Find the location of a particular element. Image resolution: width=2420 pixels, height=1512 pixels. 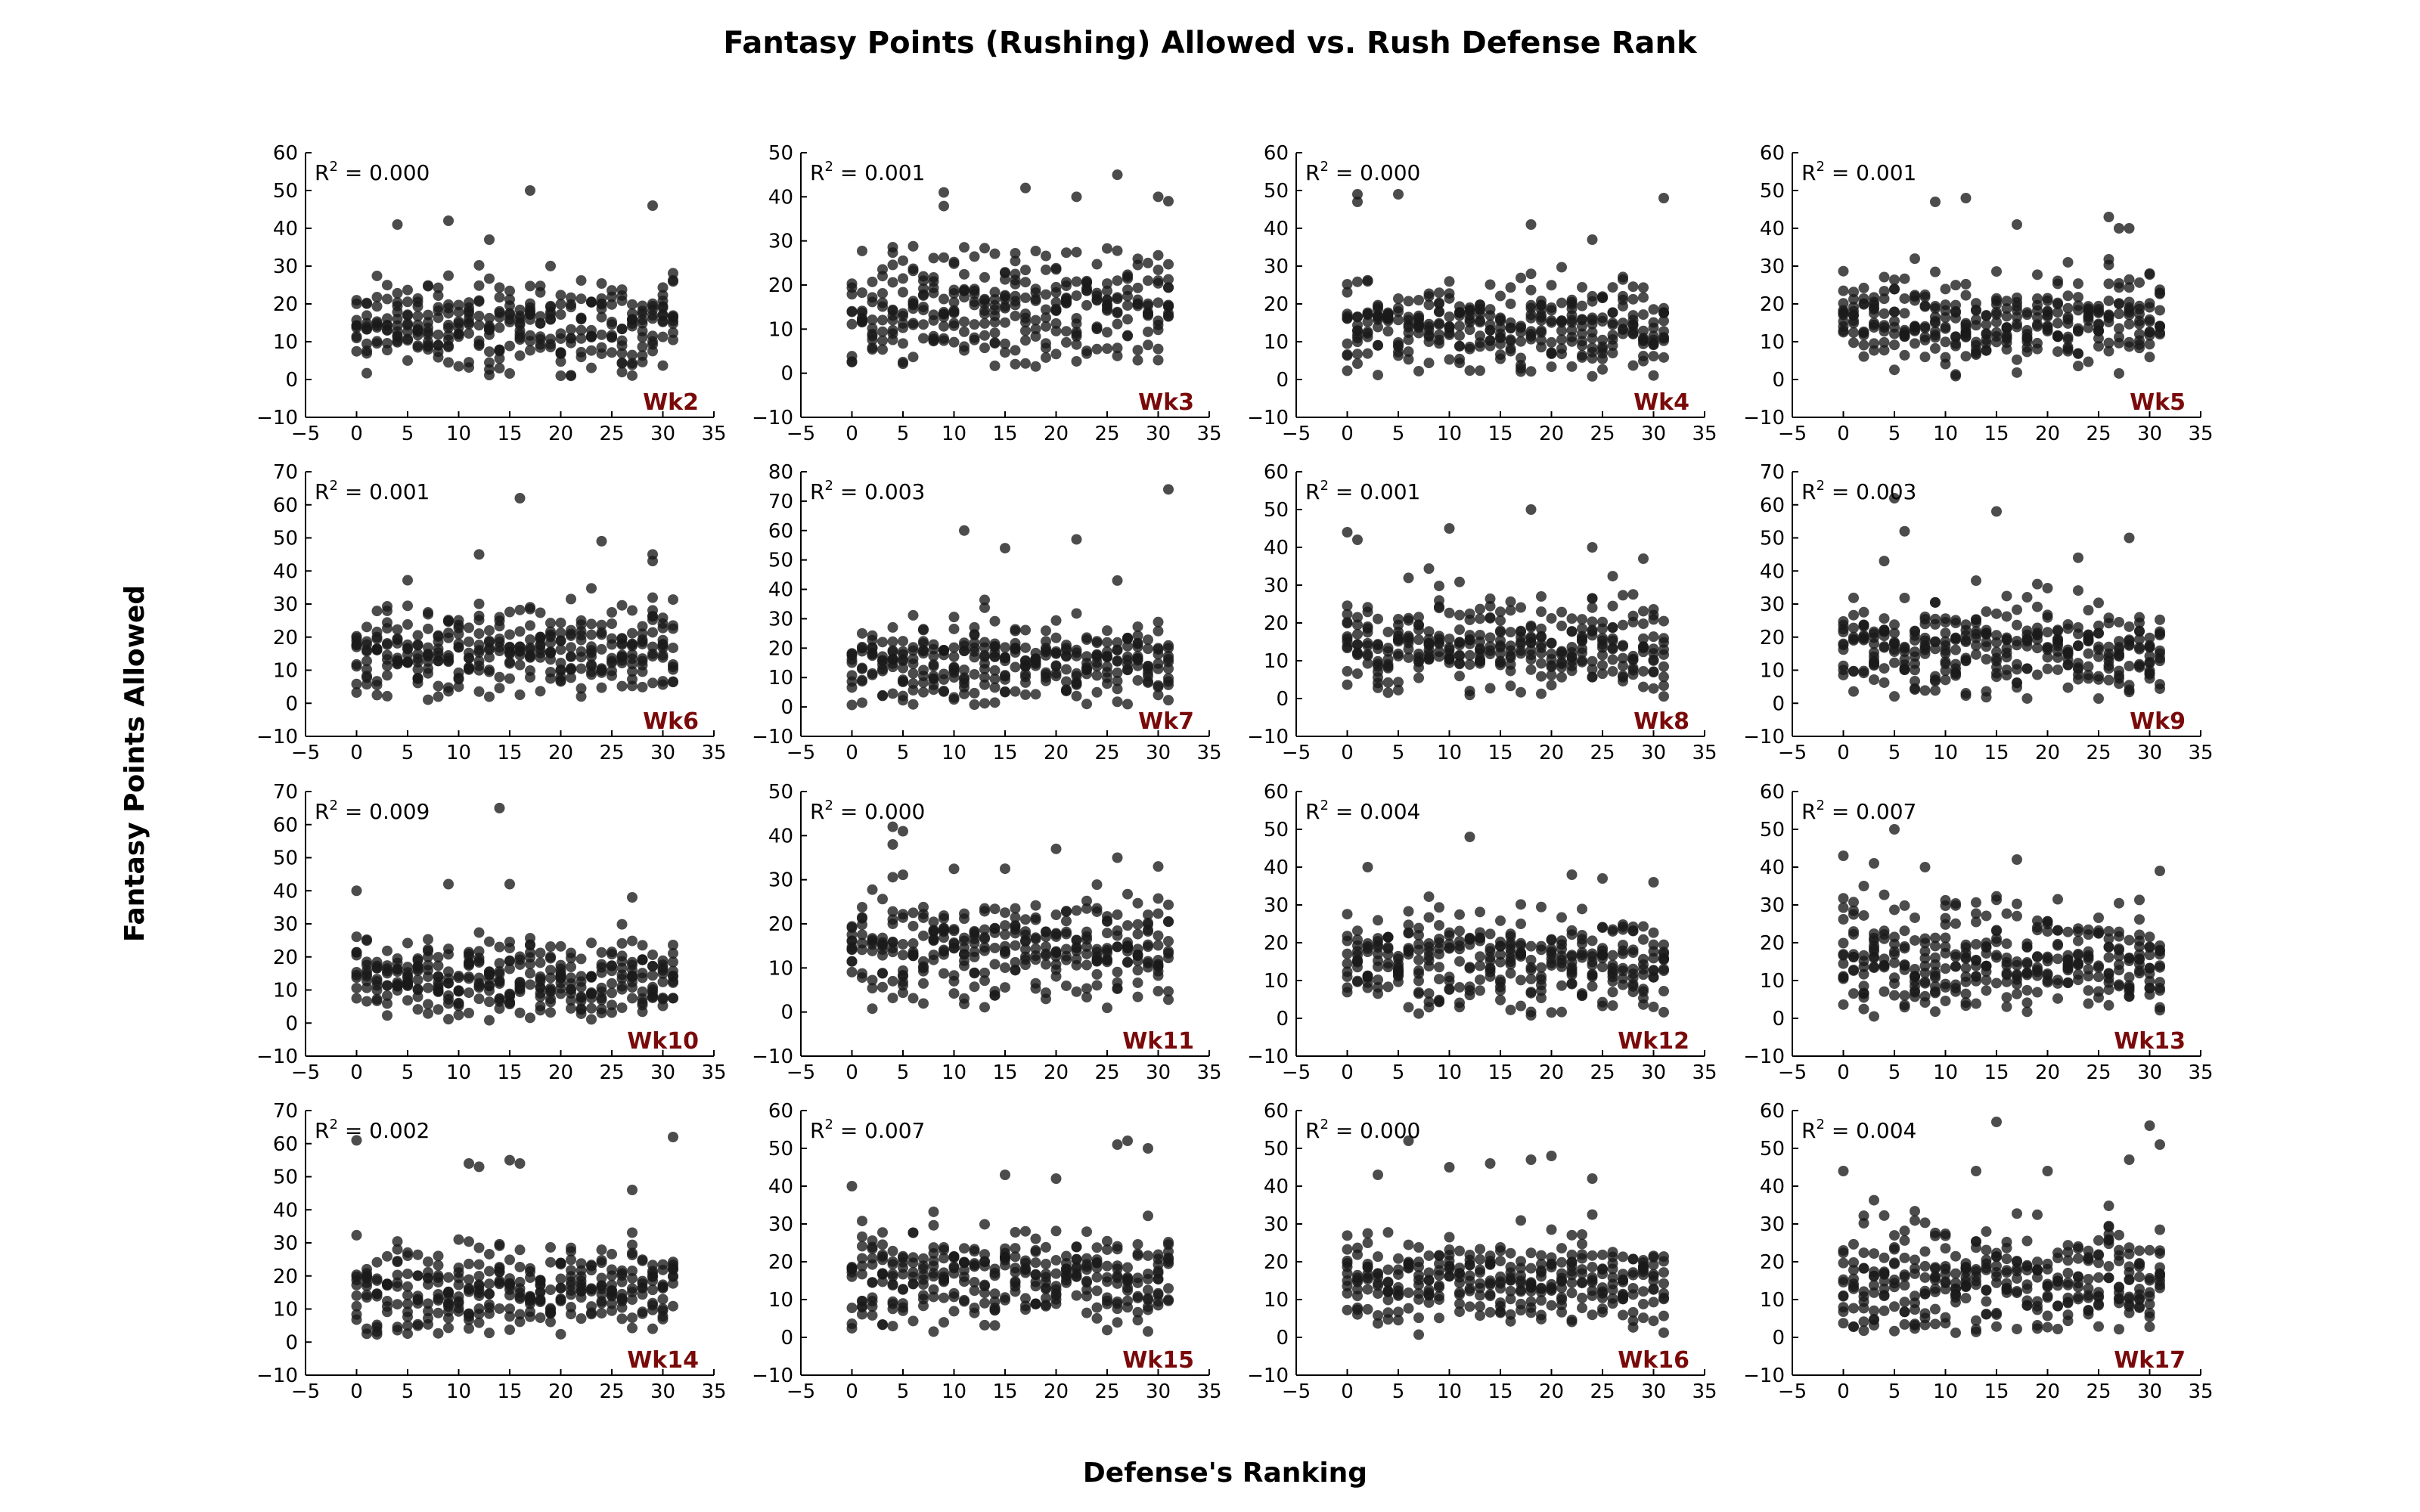

x-tick-label: 35 is located at coordinates (2200, 753).